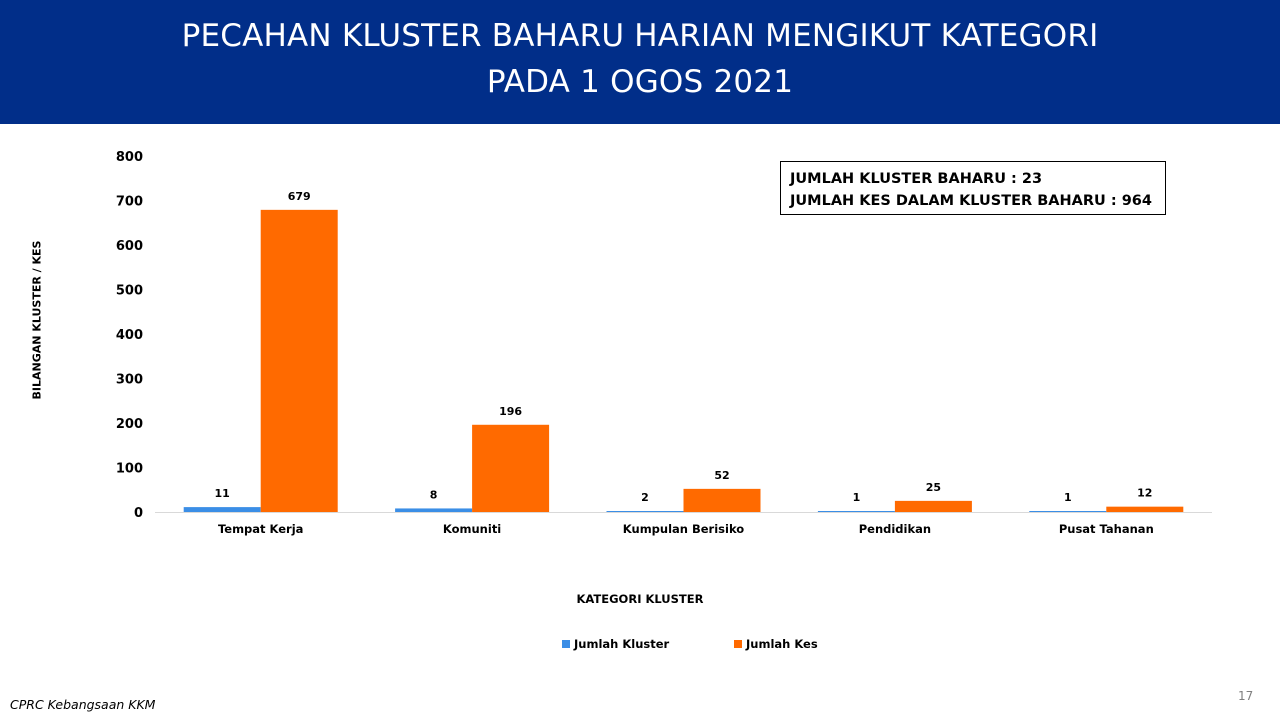 The height and width of the screenshot is (720, 1280). Describe the element at coordinates (640, 599) in the screenshot. I see `x-axis-title: KATEGORI KLUSTER` at that location.